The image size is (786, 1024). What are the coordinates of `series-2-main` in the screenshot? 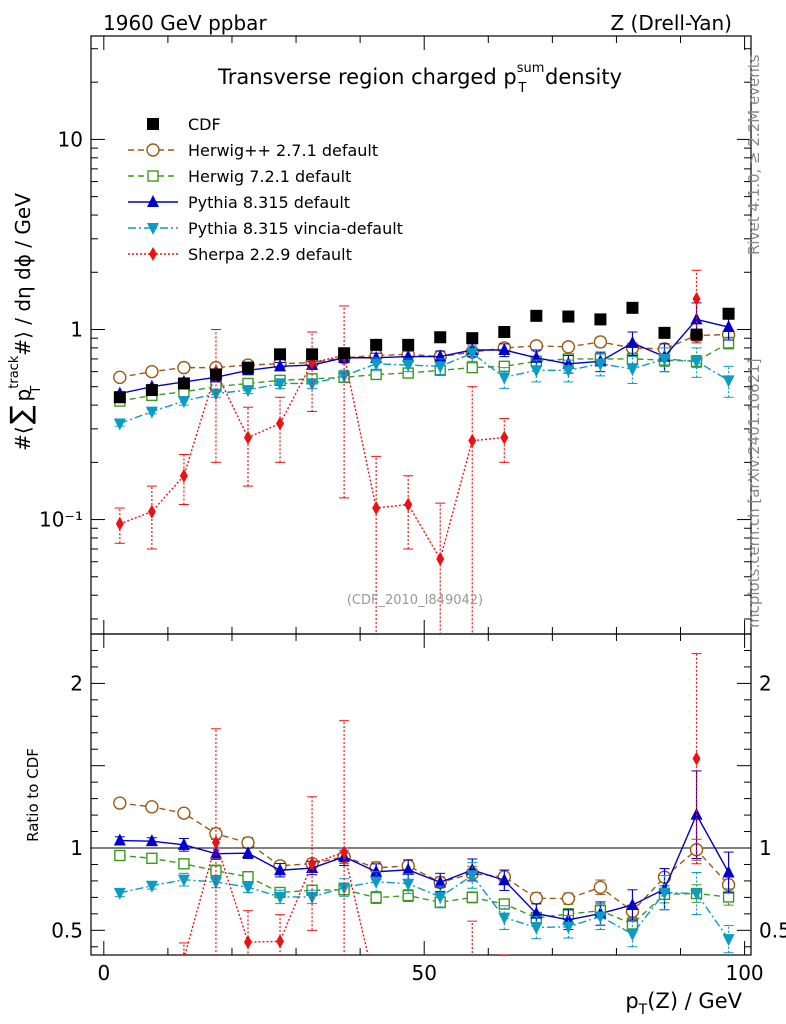 It's located at (424, 350).